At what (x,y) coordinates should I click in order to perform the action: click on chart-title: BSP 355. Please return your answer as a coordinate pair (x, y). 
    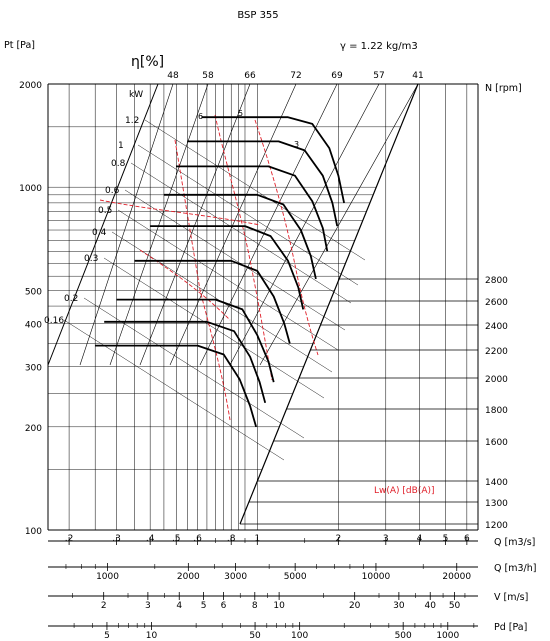
    Looking at the image, I should click on (257, 15).